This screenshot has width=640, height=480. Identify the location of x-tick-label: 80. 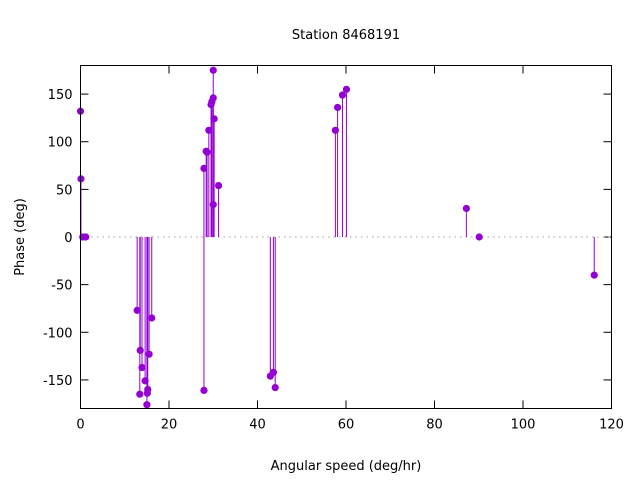
(434, 425).